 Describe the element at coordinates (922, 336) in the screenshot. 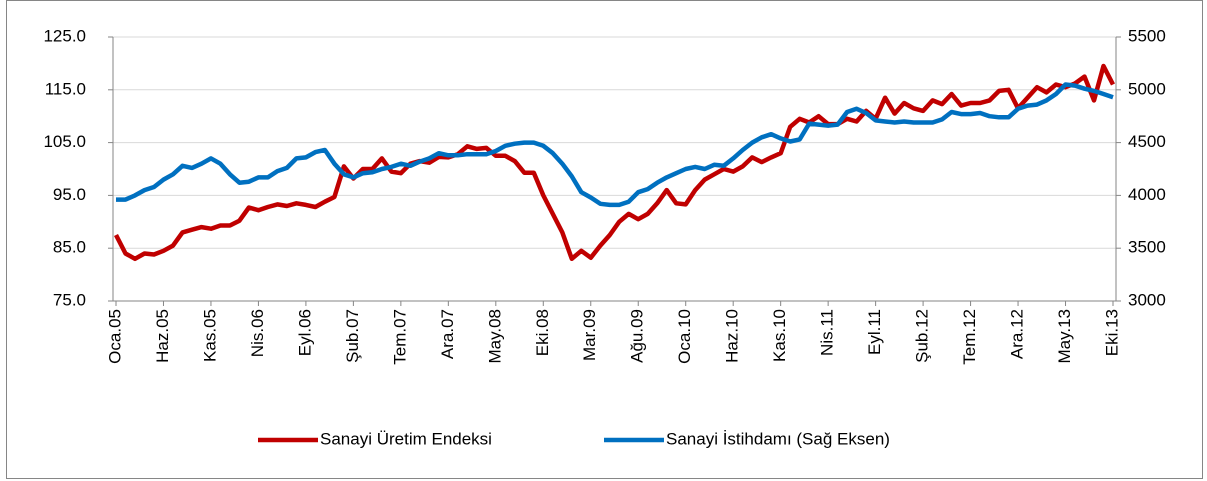

I see `x-tick-label: Şub.12` at that location.